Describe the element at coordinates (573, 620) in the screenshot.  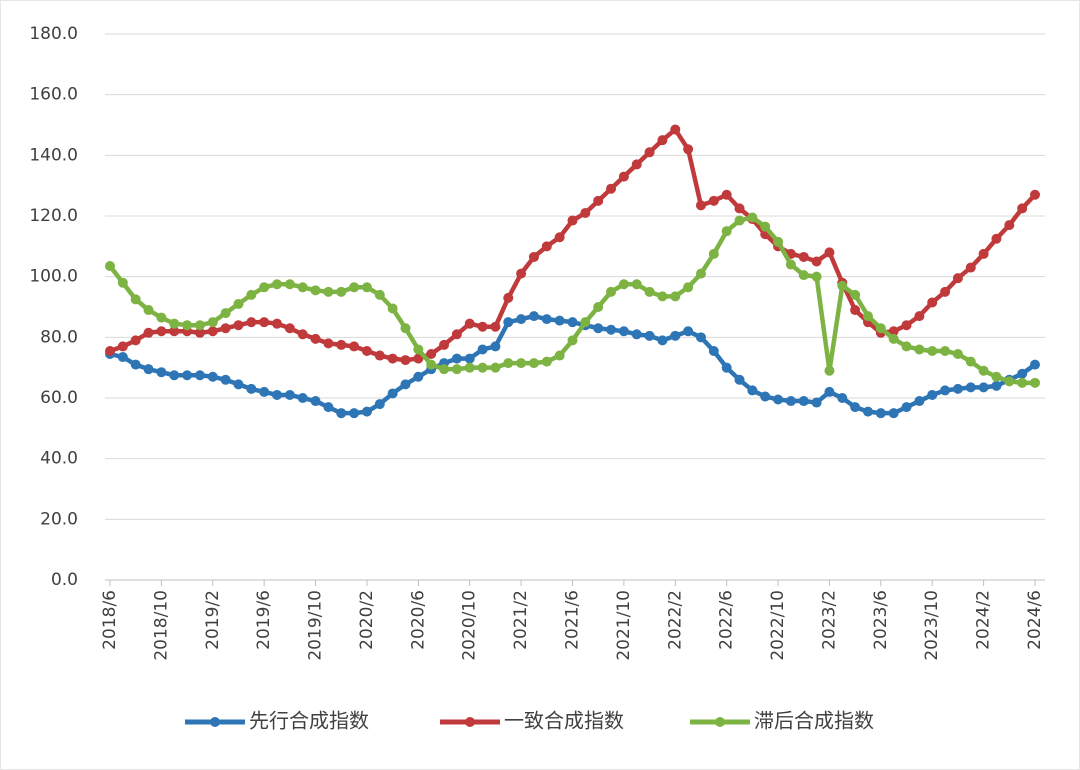
I see `x-tick-label: 2021/6` at that location.